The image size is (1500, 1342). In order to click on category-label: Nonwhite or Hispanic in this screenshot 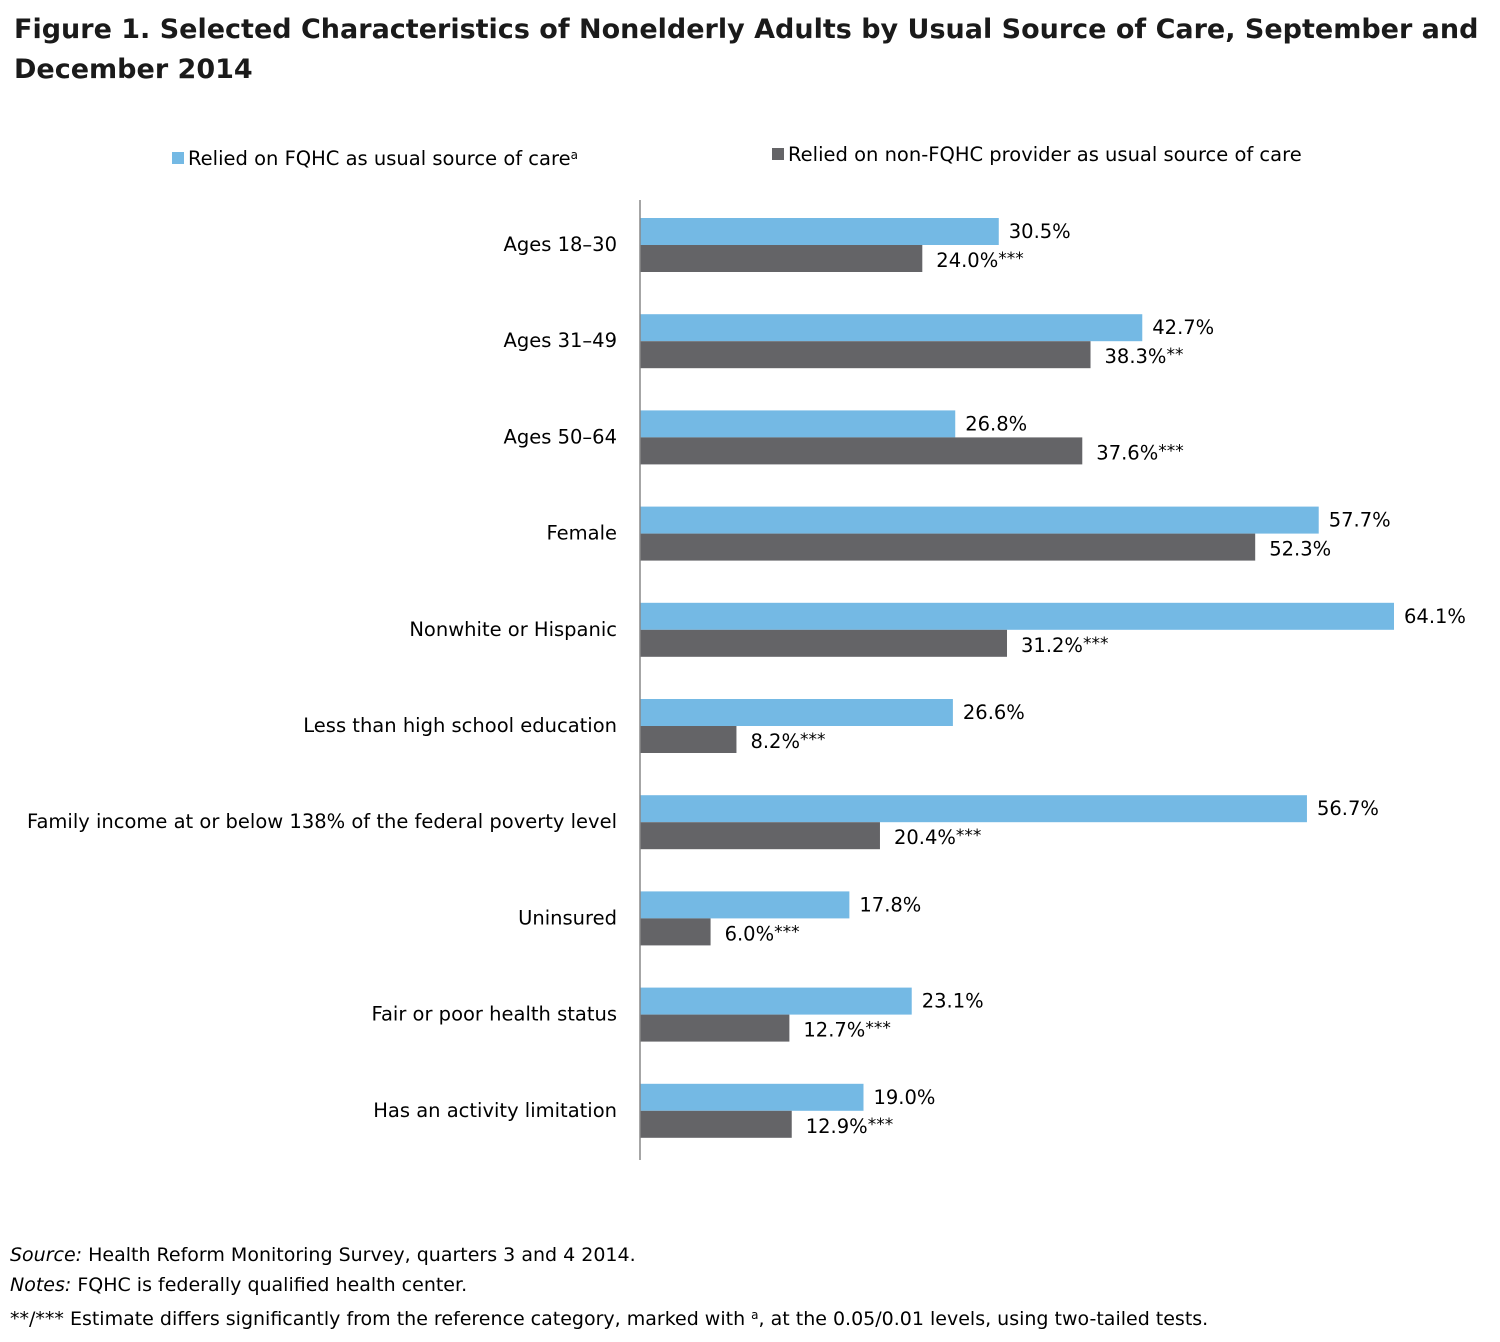, I will do `click(513, 629)`.